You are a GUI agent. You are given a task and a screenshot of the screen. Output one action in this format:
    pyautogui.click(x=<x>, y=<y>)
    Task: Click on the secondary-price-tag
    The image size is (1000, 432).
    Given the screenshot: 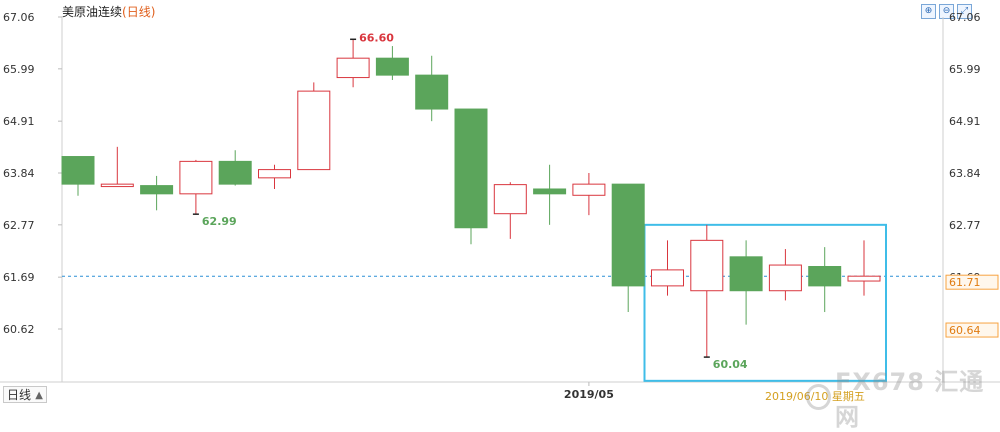 What is the action you would take?
    pyautogui.click(x=972, y=330)
    